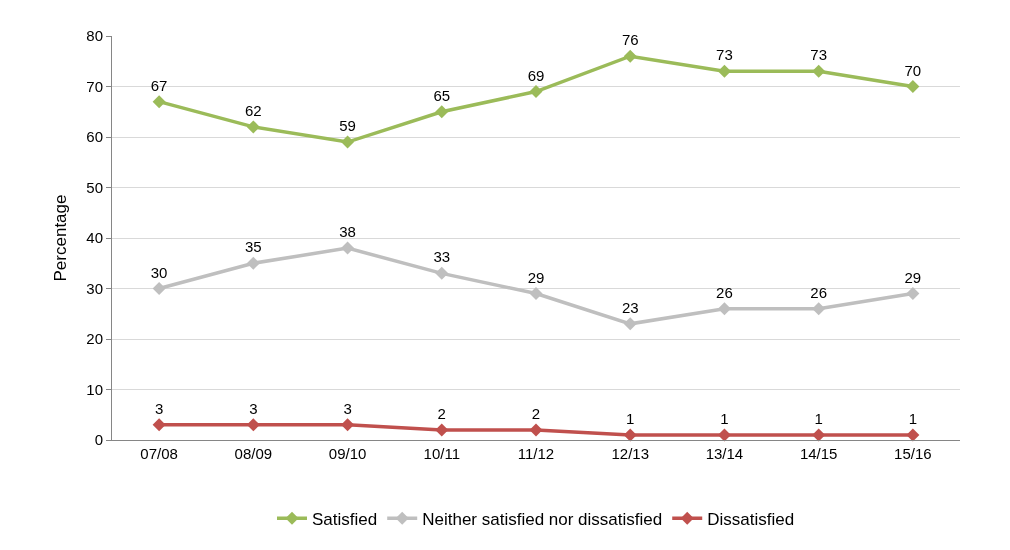 Image resolution: width=1010 pixels, height=550 pixels. What do you see at coordinates (159, 85) in the screenshot?
I see `data-label: 67` at bounding box center [159, 85].